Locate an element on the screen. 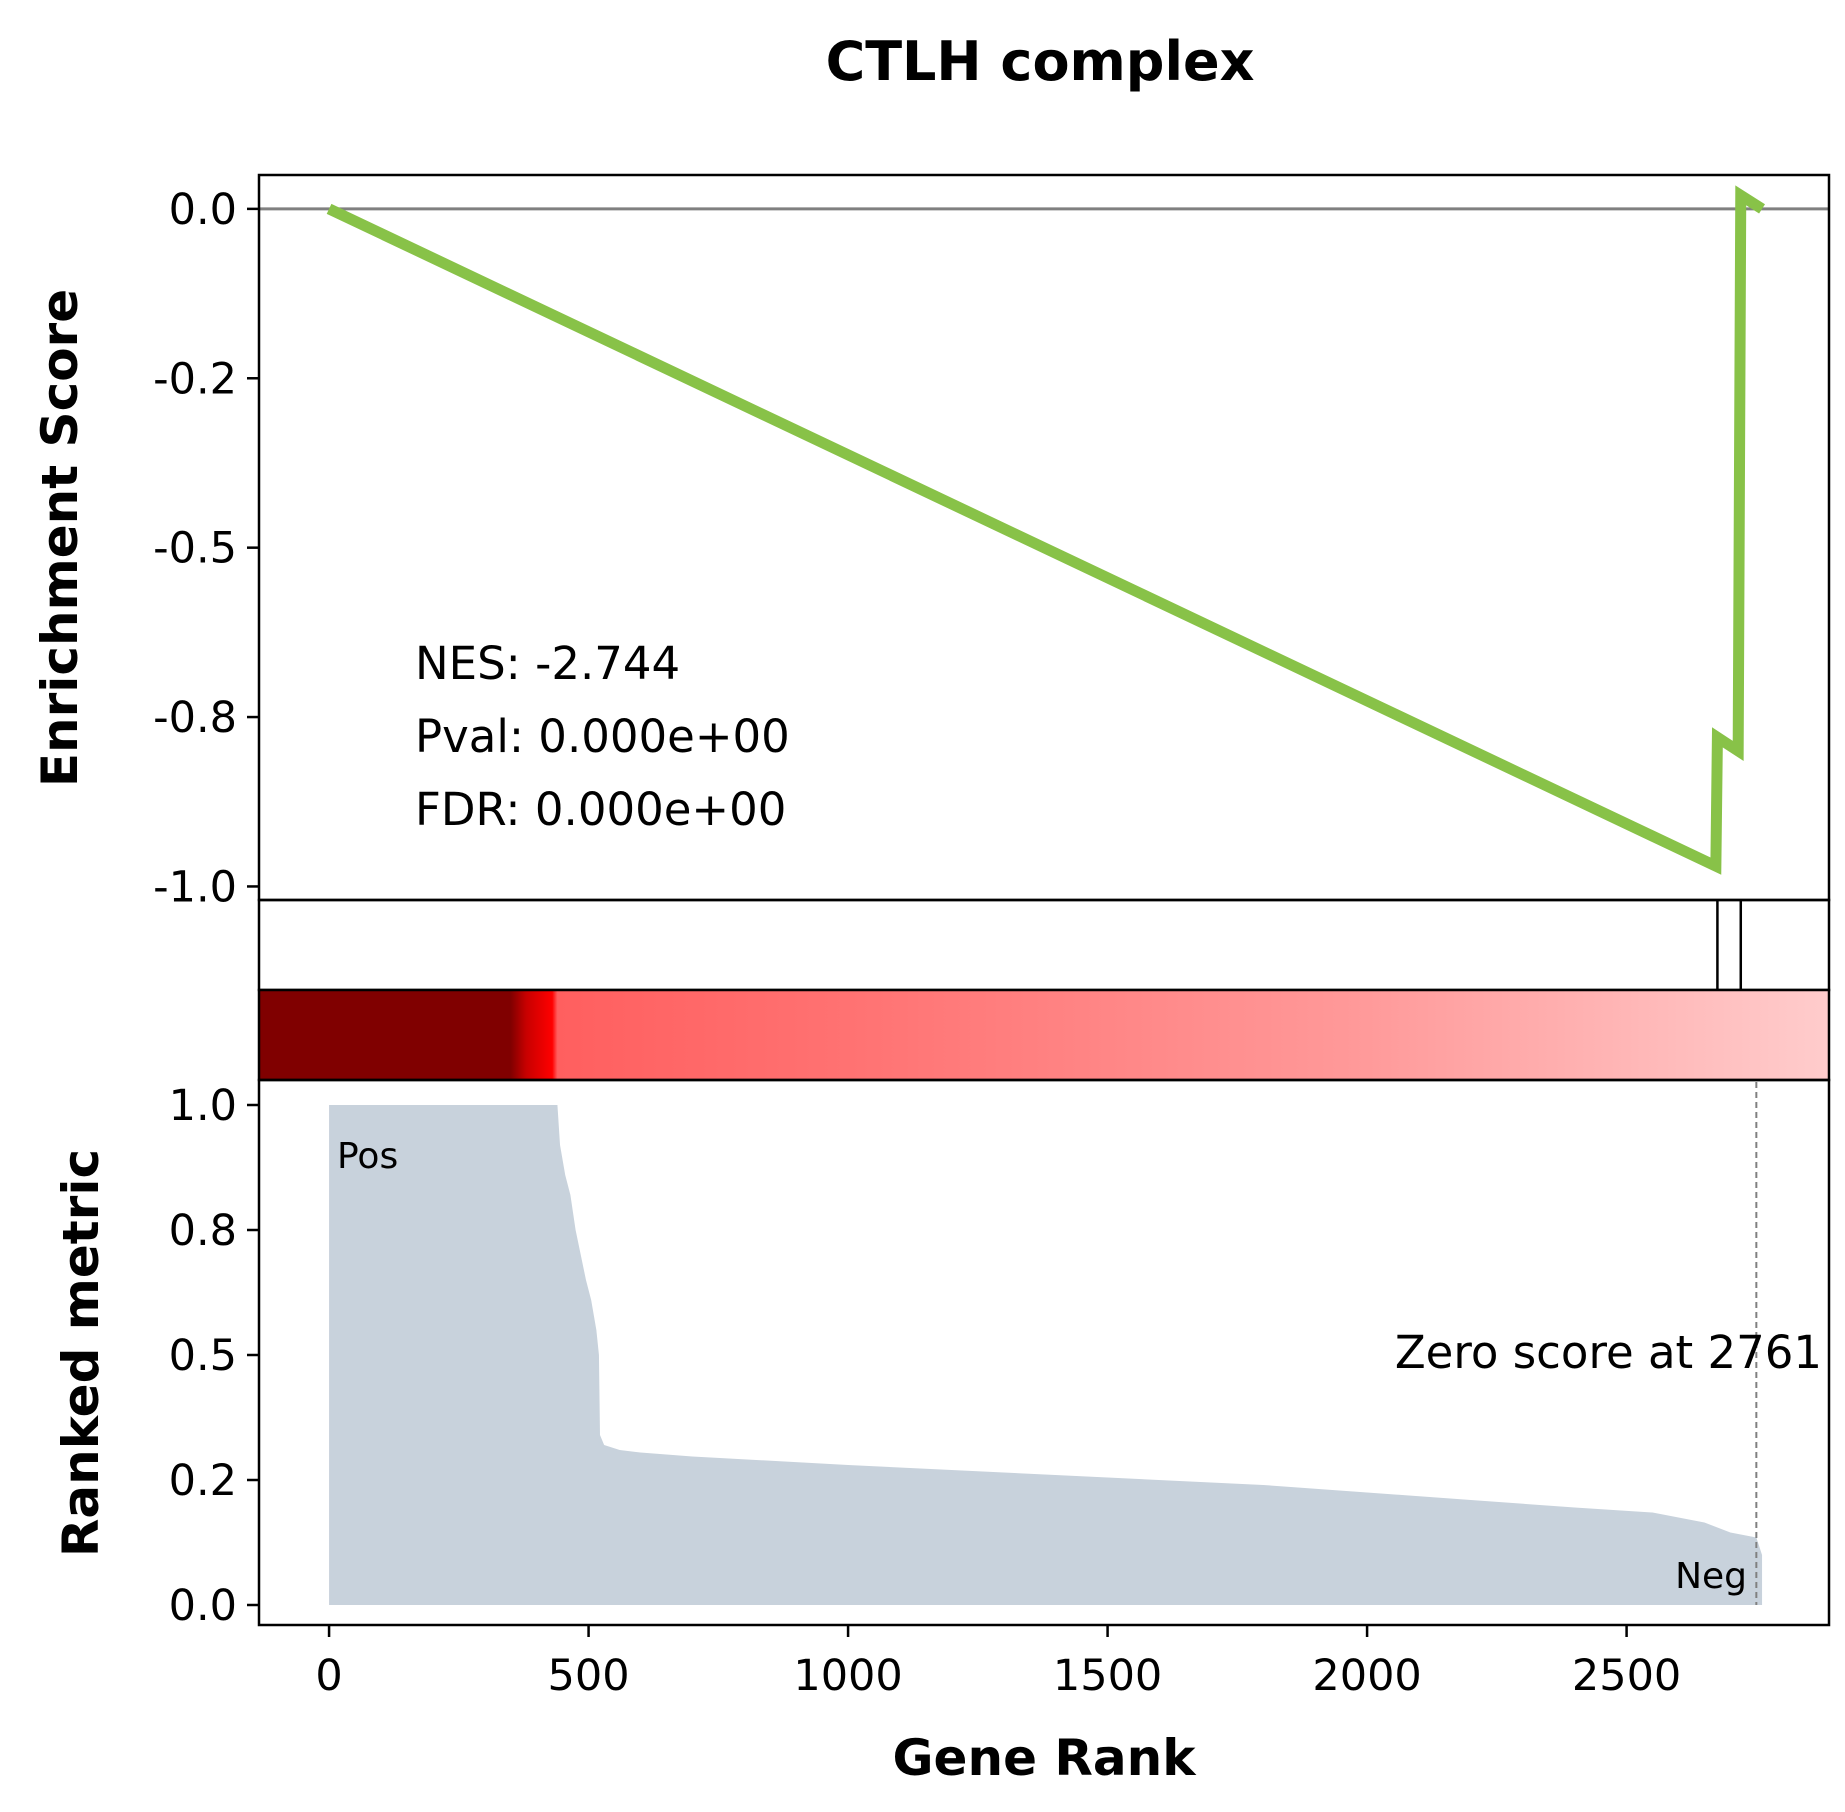 The height and width of the screenshot is (1812, 1845). ranked-y-axis-label: Ranked metric is located at coordinates (81, 1353).